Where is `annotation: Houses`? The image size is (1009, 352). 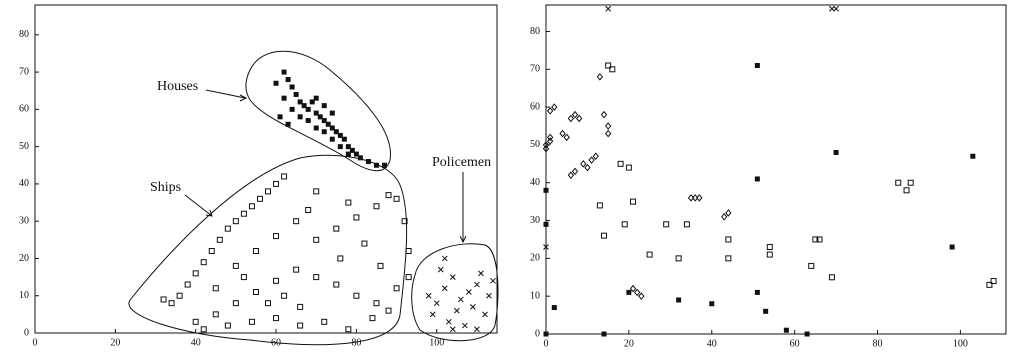 annotation: Houses is located at coordinates (177, 86).